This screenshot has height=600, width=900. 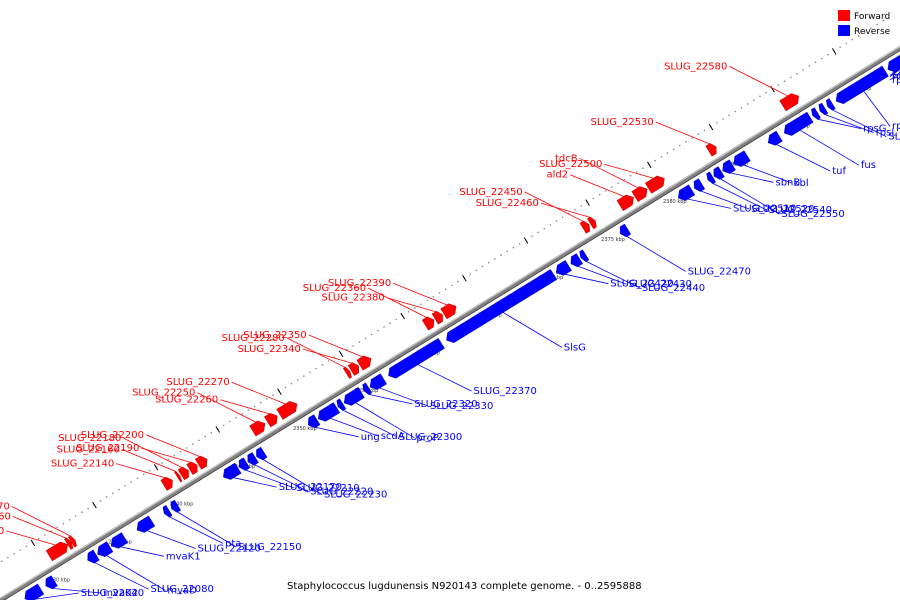 I want to click on gene-label-slug_22340: SLUG_22340, so click(x=269, y=349).